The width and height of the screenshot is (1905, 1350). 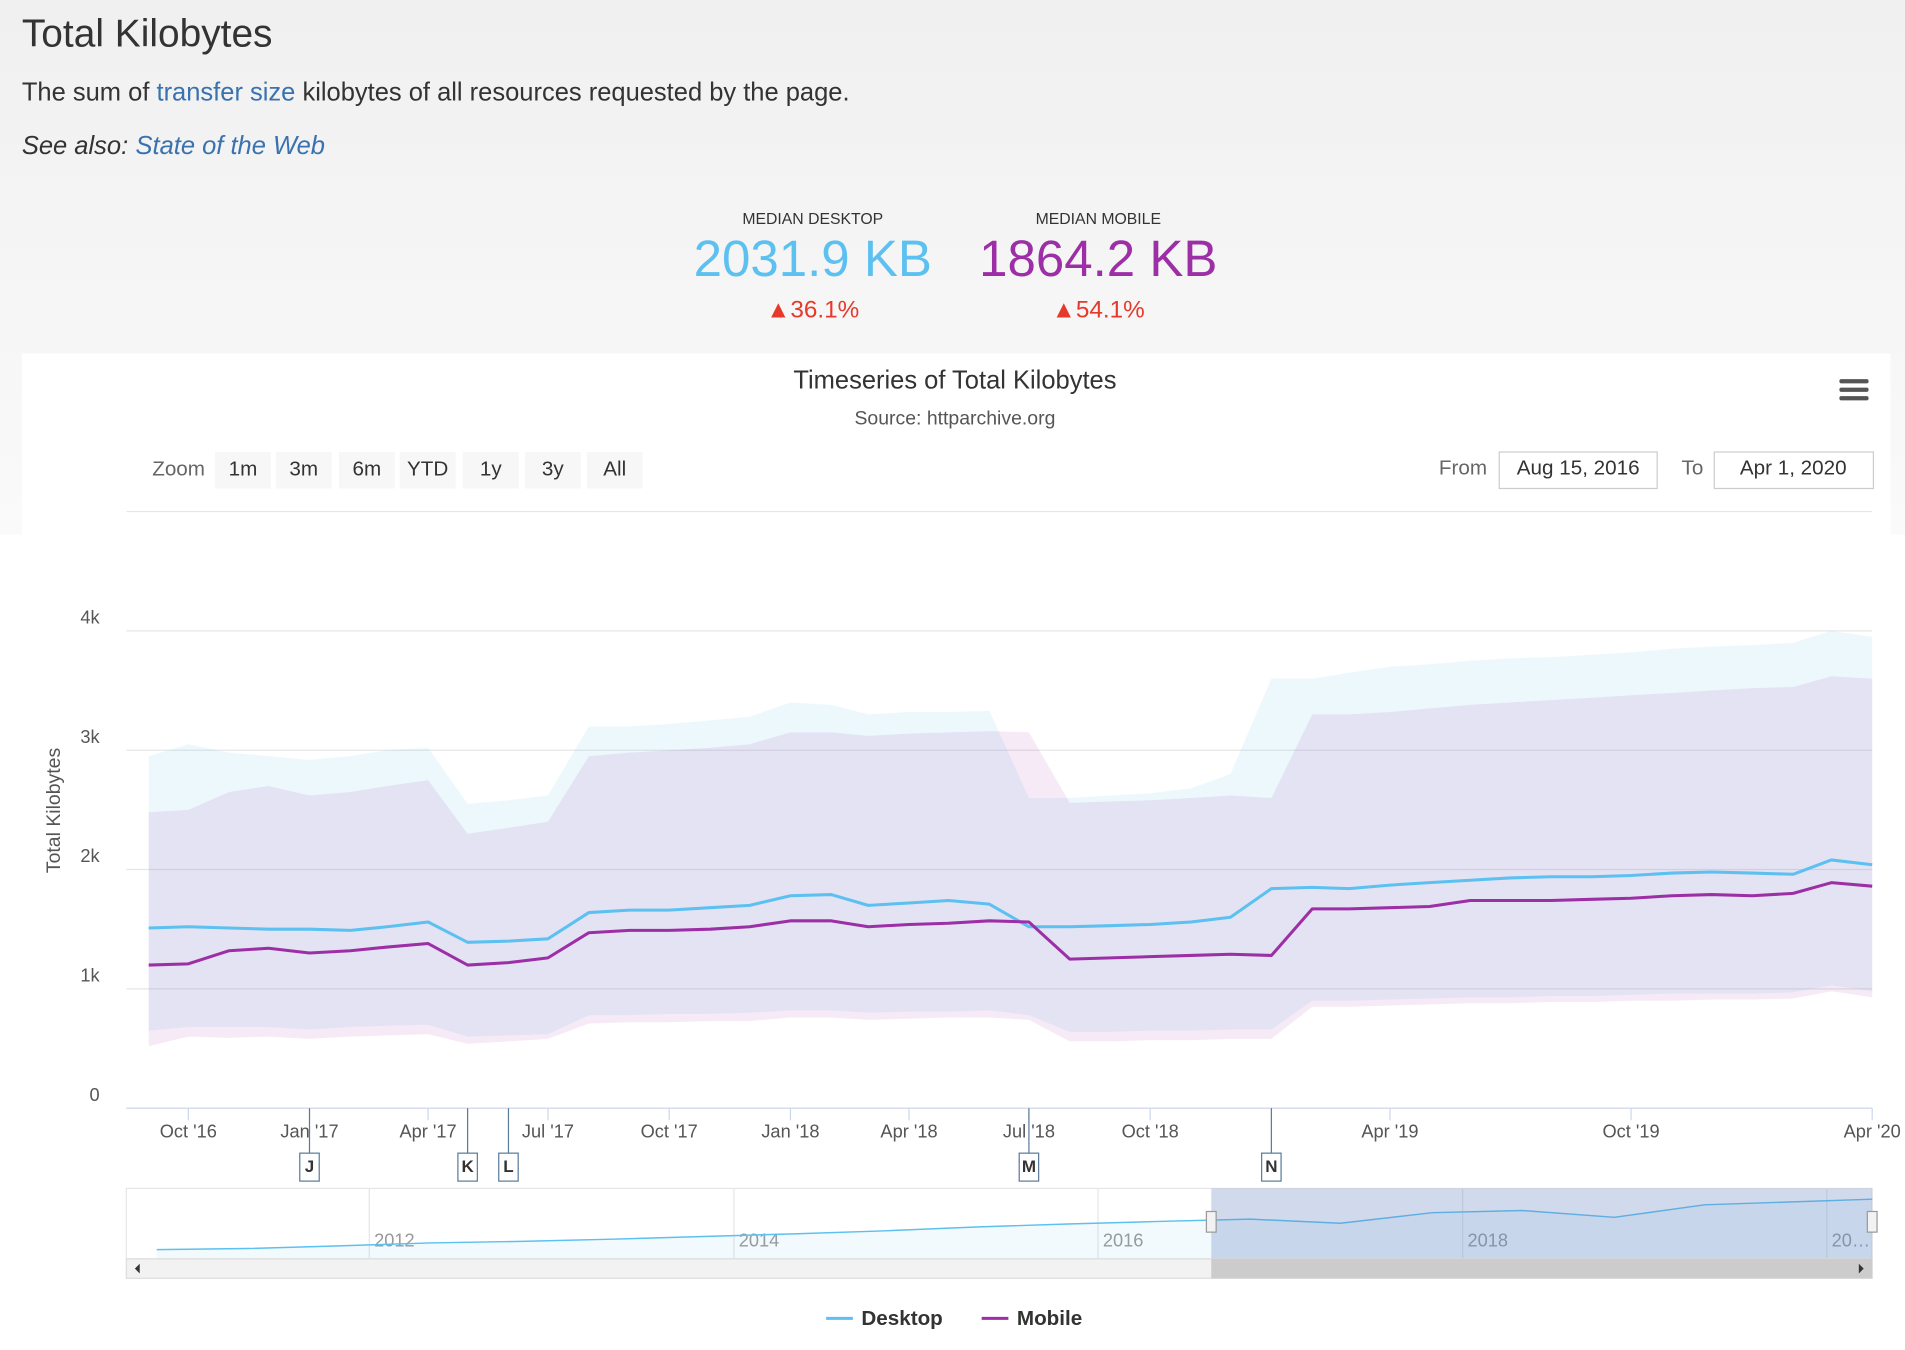 What do you see at coordinates (1872, 1131) in the screenshot?
I see `x-tick-label: Apr '20` at bounding box center [1872, 1131].